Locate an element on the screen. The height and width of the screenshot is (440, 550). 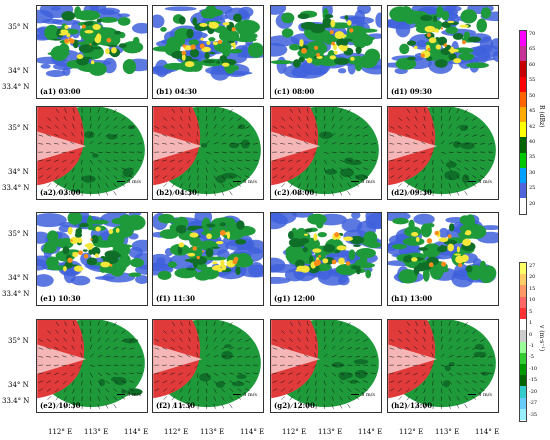
panel-e2: (e2) 10:30 8 m/s is located at coordinates (92, 366).